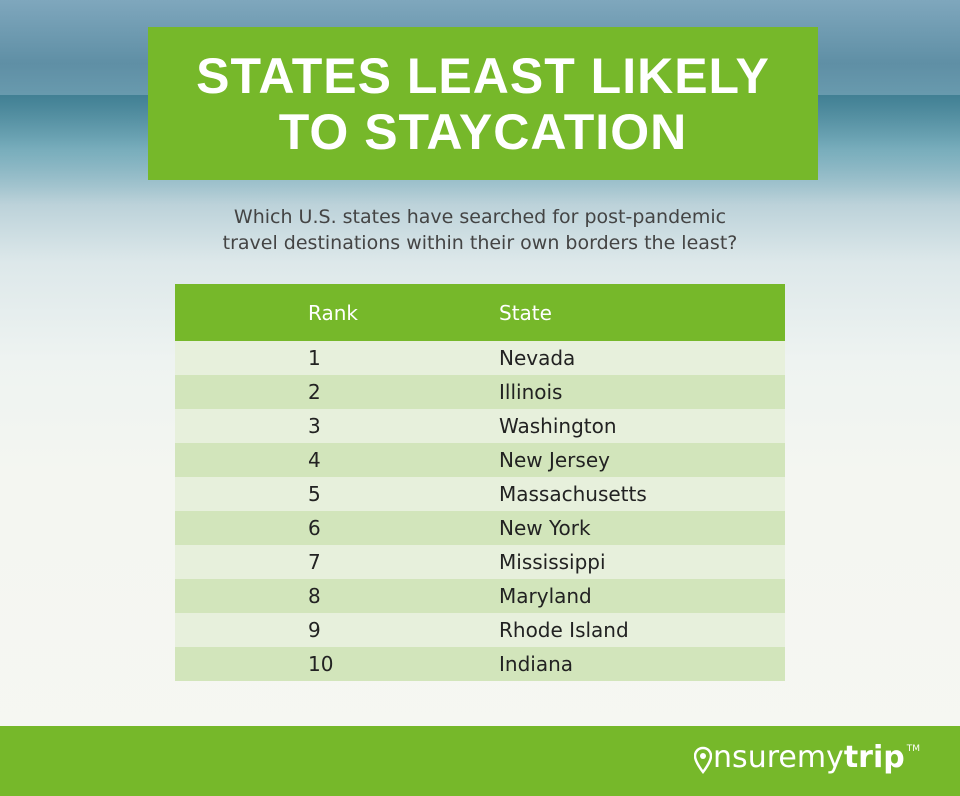 This screenshot has width=960, height=796. I want to click on header-row: Rank State, so click(480, 312).